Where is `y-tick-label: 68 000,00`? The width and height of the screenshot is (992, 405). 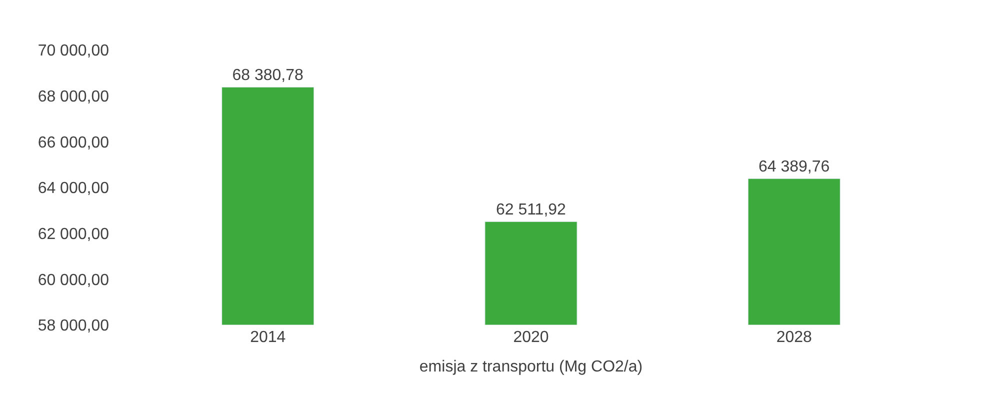 y-tick-label: 68 000,00 is located at coordinates (74, 97).